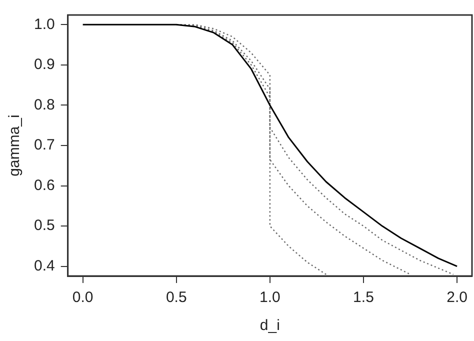  I want to click on x-tick-label: 1.0, so click(269, 297).